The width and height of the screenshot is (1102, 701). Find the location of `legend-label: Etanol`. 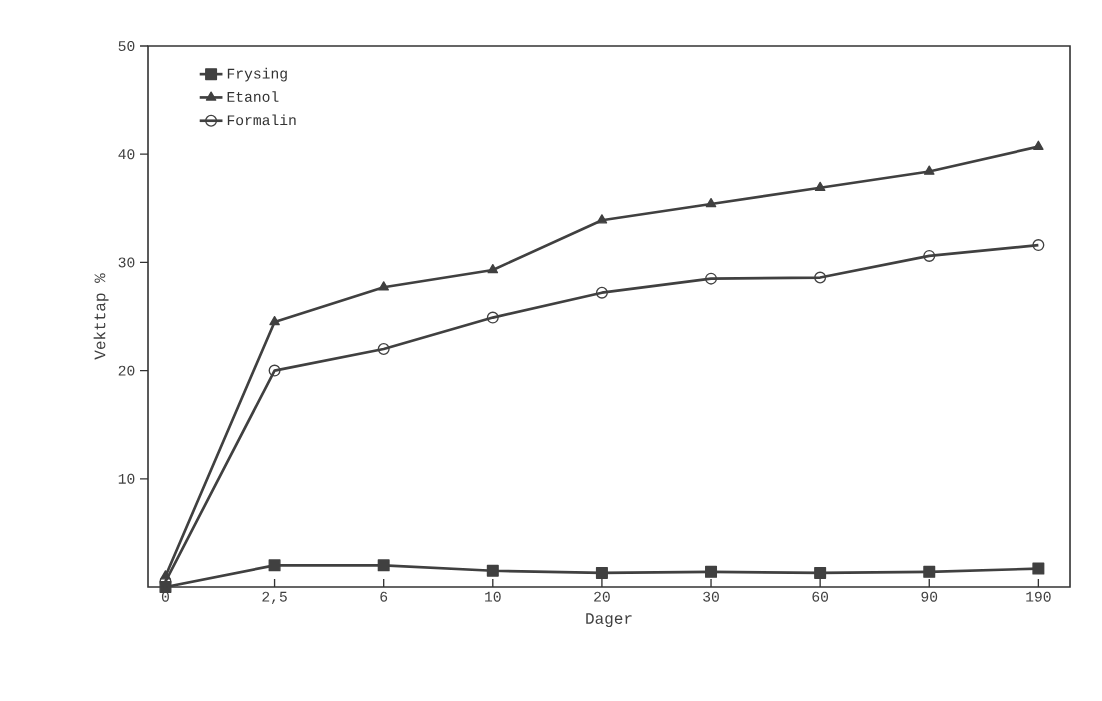

legend-label: Etanol is located at coordinates (253, 96).